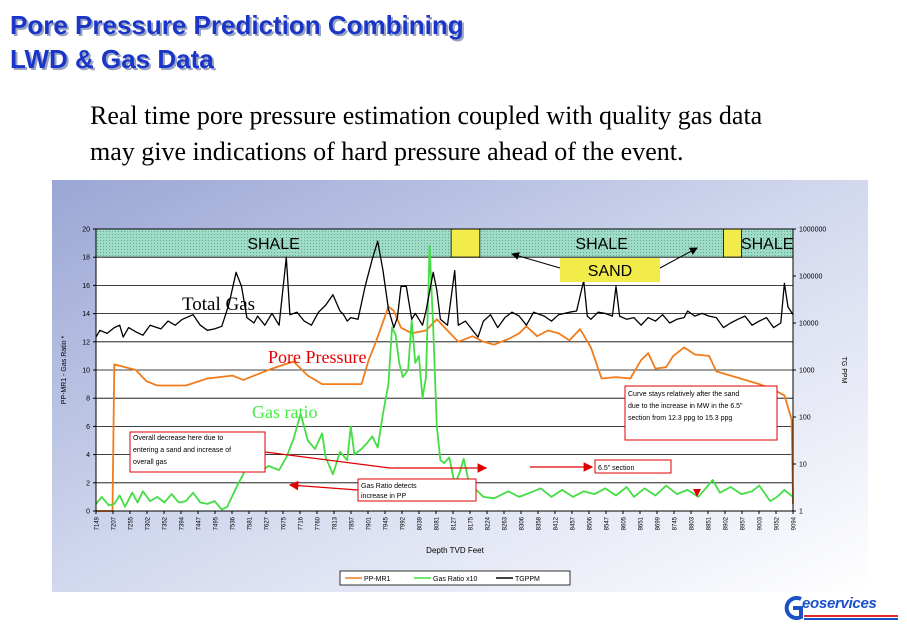 The height and width of the screenshot is (632, 907). I want to click on y-tick-label: 0, so click(88, 512).